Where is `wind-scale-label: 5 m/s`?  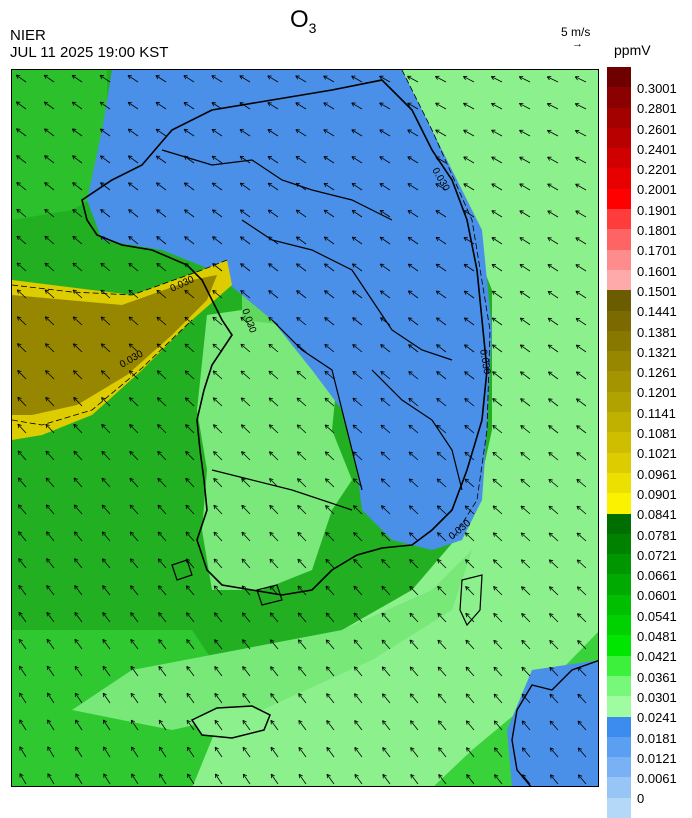 wind-scale-label: 5 m/s is located at coordinates (575, 32).